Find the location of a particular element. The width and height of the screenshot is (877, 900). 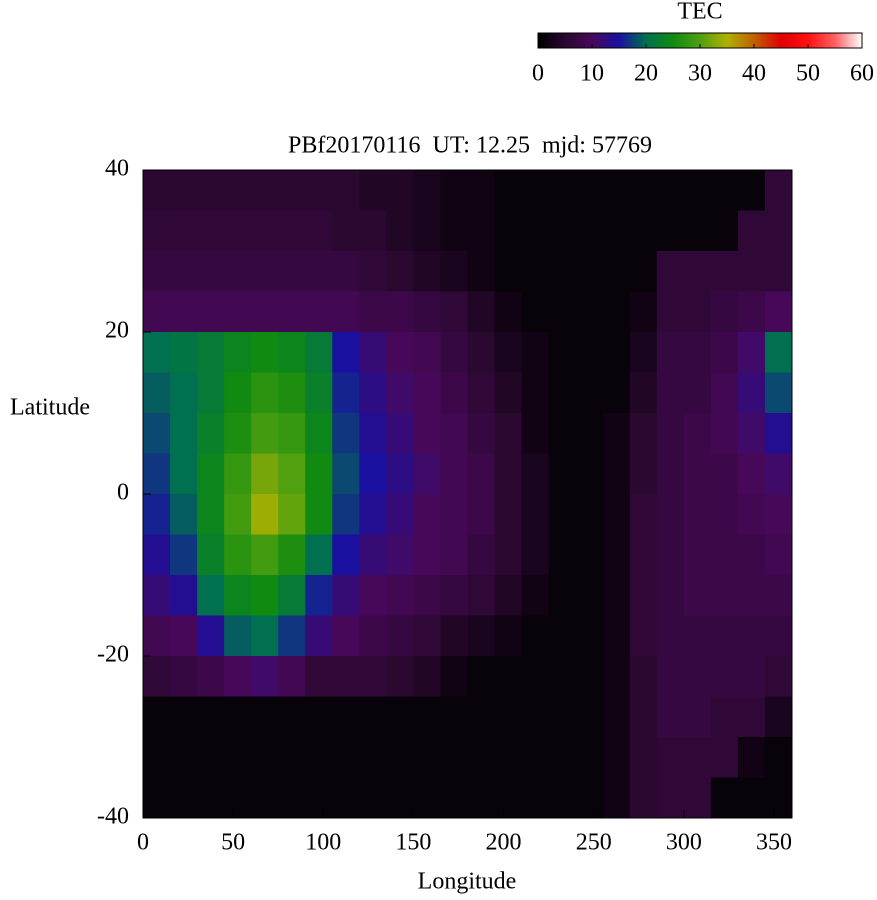

y-axis-label: Latitude is located at coordinates (50, 408).